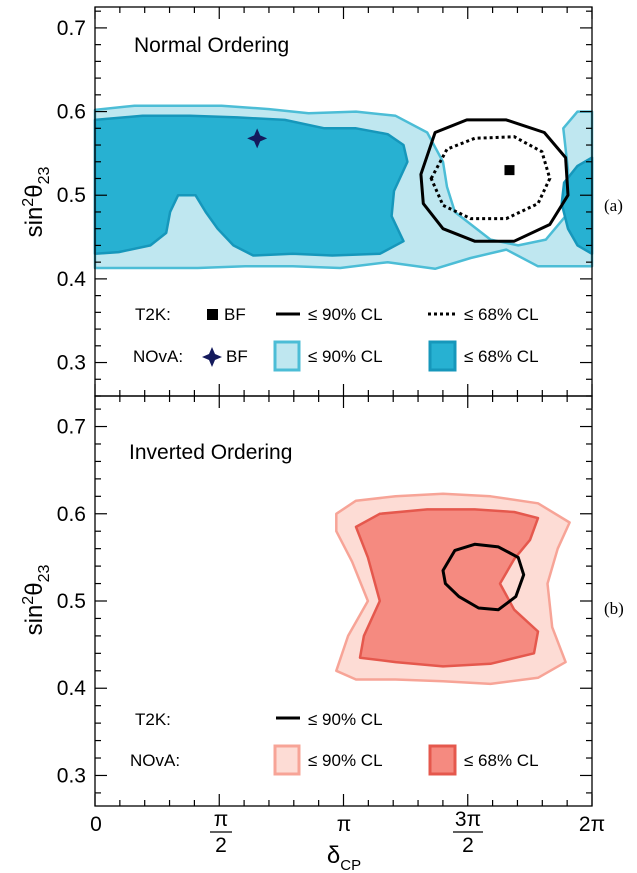 This screenshot has height=873, width=637. I want to click on x-tick-pi2-num: π, so click(221, 819).